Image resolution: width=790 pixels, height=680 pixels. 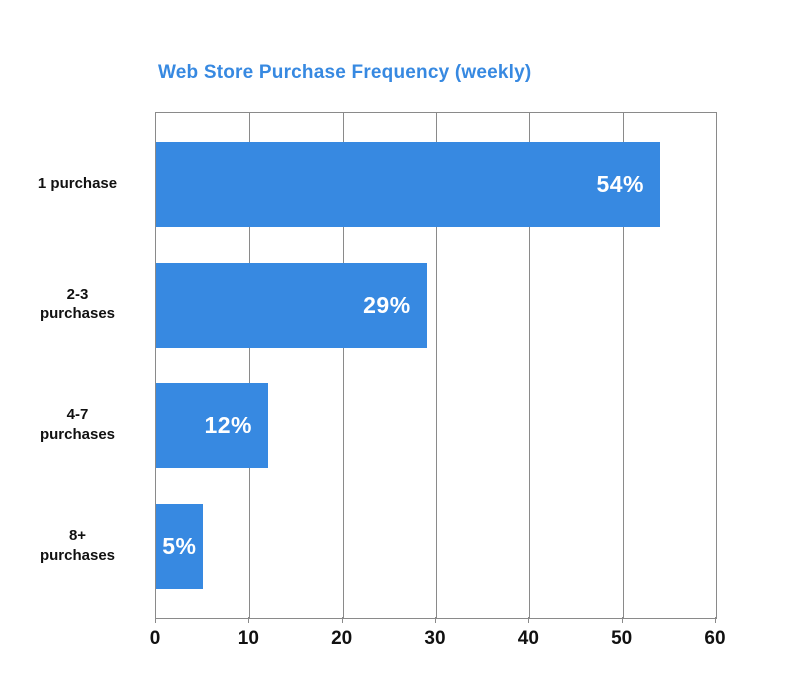 I want to click on x-tick-label: 50, so click(x=622, y=638).